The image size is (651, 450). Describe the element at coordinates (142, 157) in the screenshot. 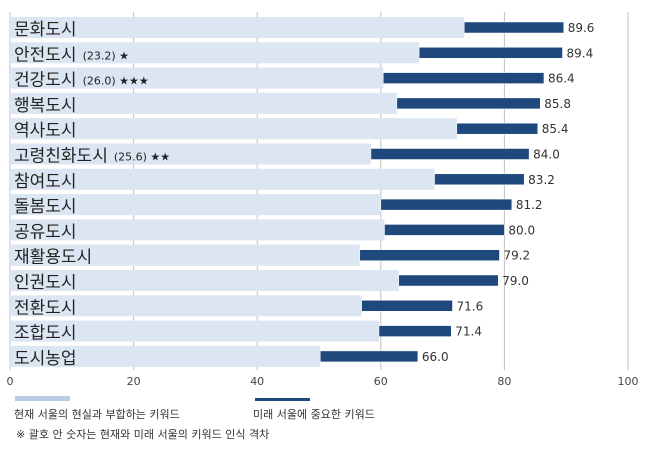

I see `gap-annotation: (25.6) ★★` at that location.